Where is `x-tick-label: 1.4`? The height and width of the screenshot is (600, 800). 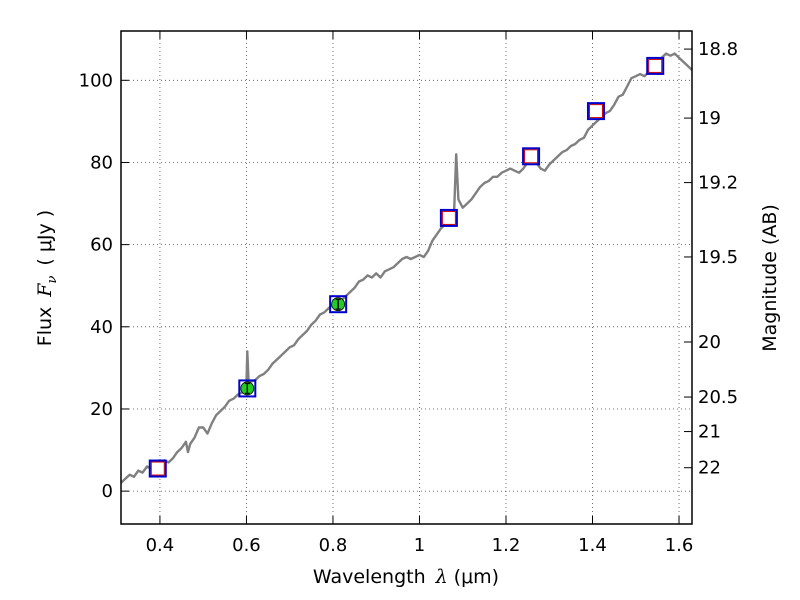 x-tick-label: 1.4 is located at coordinates (592, 545).